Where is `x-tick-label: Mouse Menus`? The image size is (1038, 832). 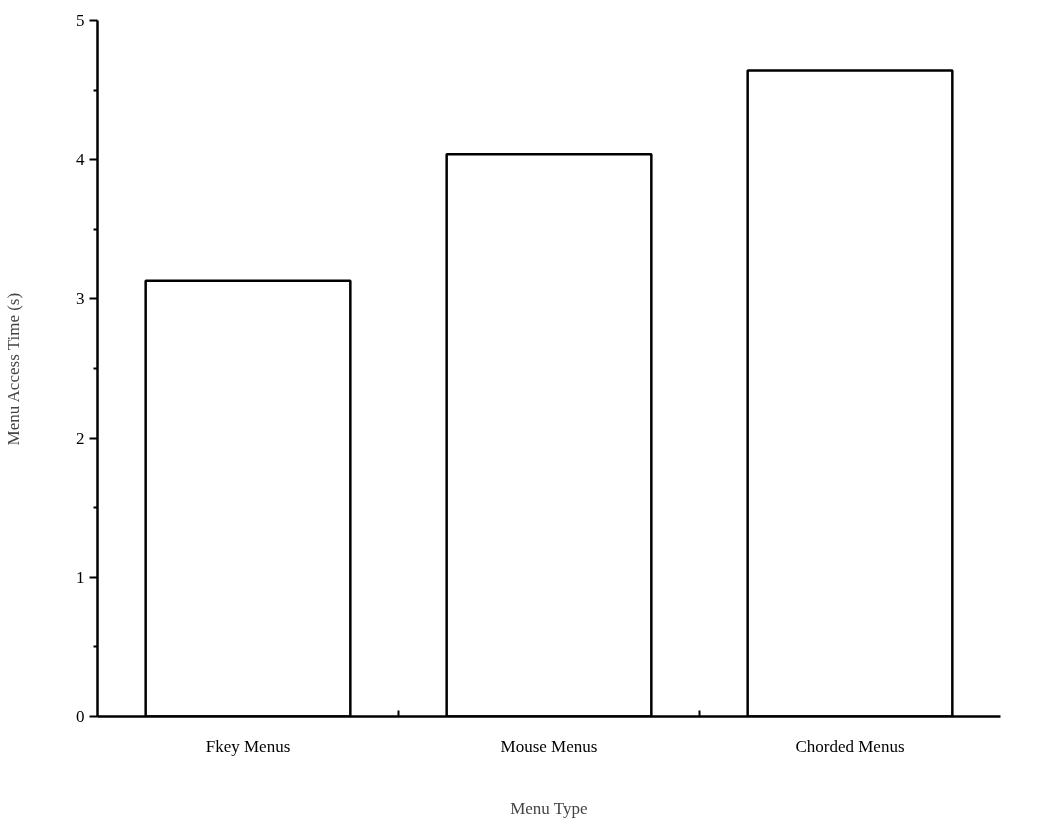
x-tick-label: Mouse Menus is located at coordinates (549, 746).